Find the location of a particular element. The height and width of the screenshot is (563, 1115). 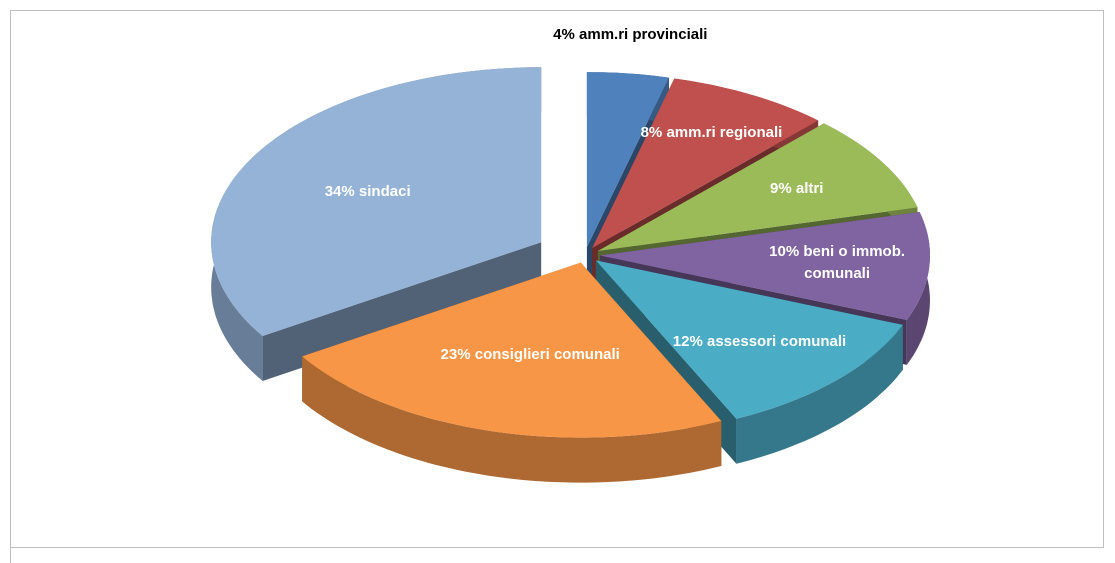

value-label: 34% is located at coordinates (339, 191).